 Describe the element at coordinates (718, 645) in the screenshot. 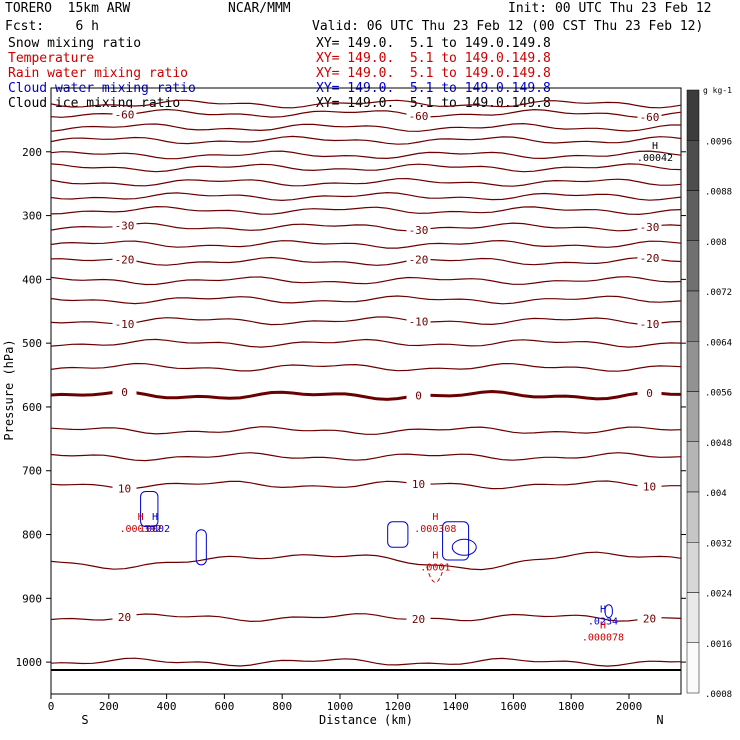

I see `colorbar-label: .0016` at that location.